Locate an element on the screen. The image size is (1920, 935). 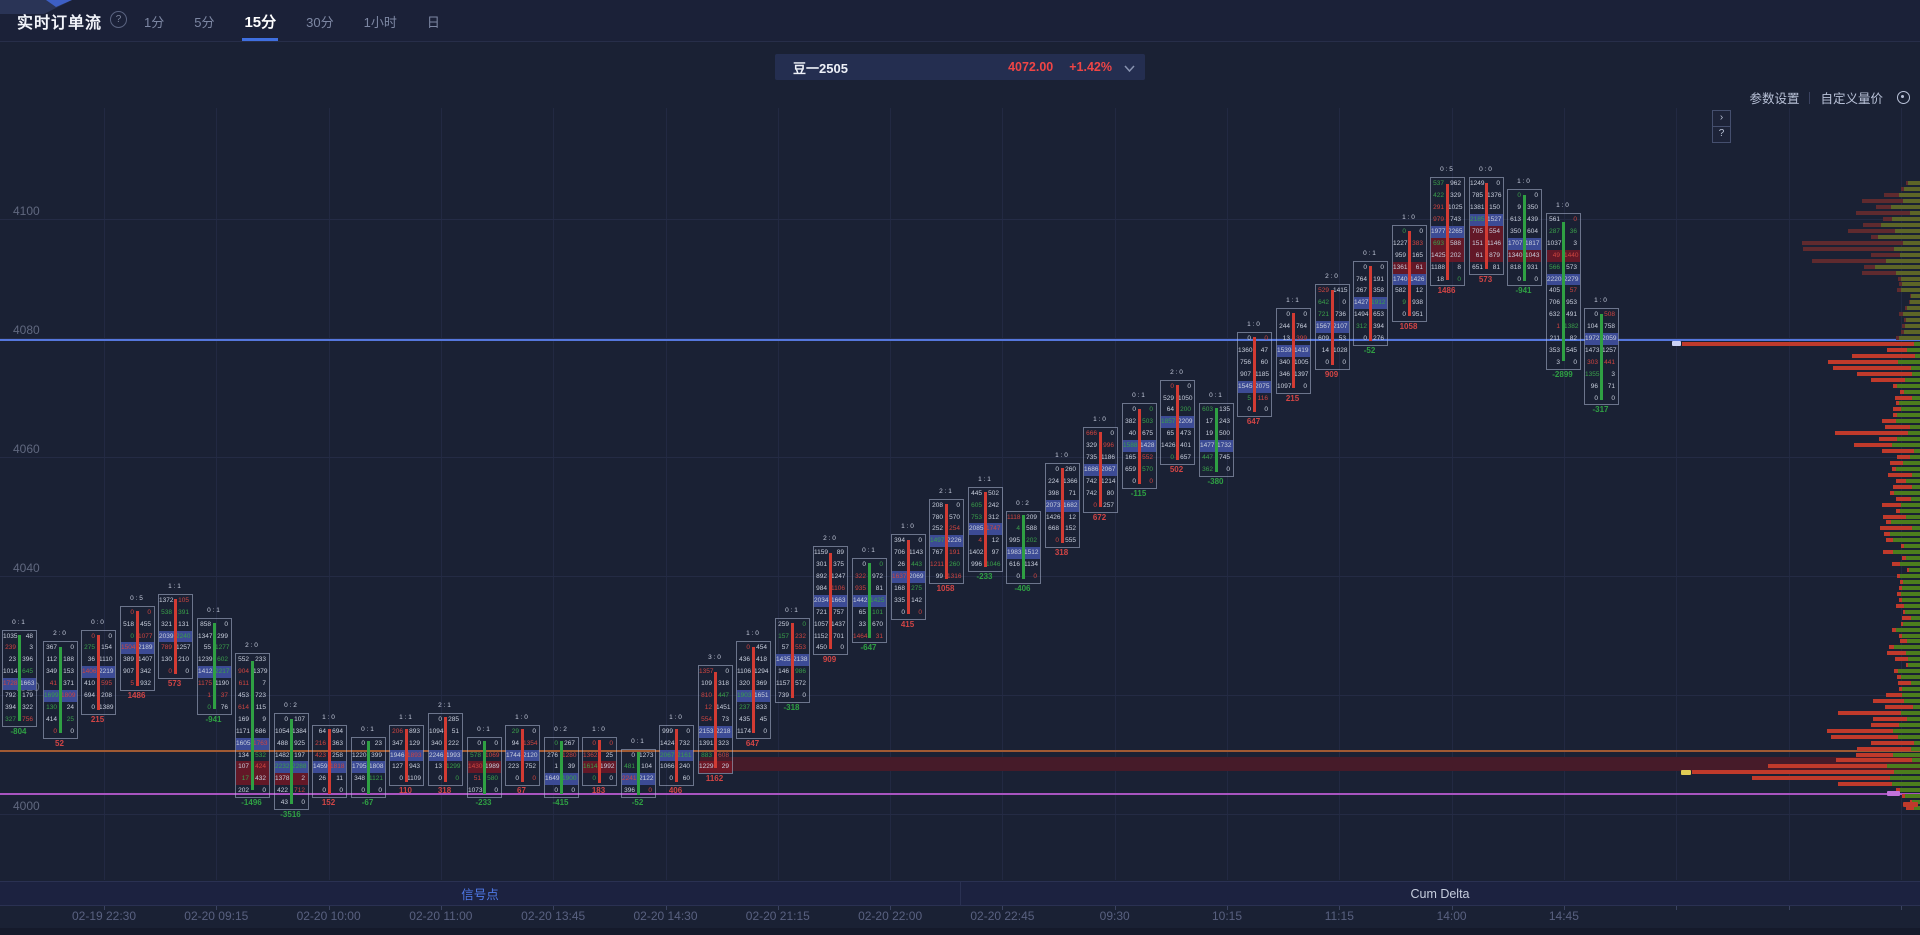
cluster-price-row: 64 694 is located at coordinates (329, 732).